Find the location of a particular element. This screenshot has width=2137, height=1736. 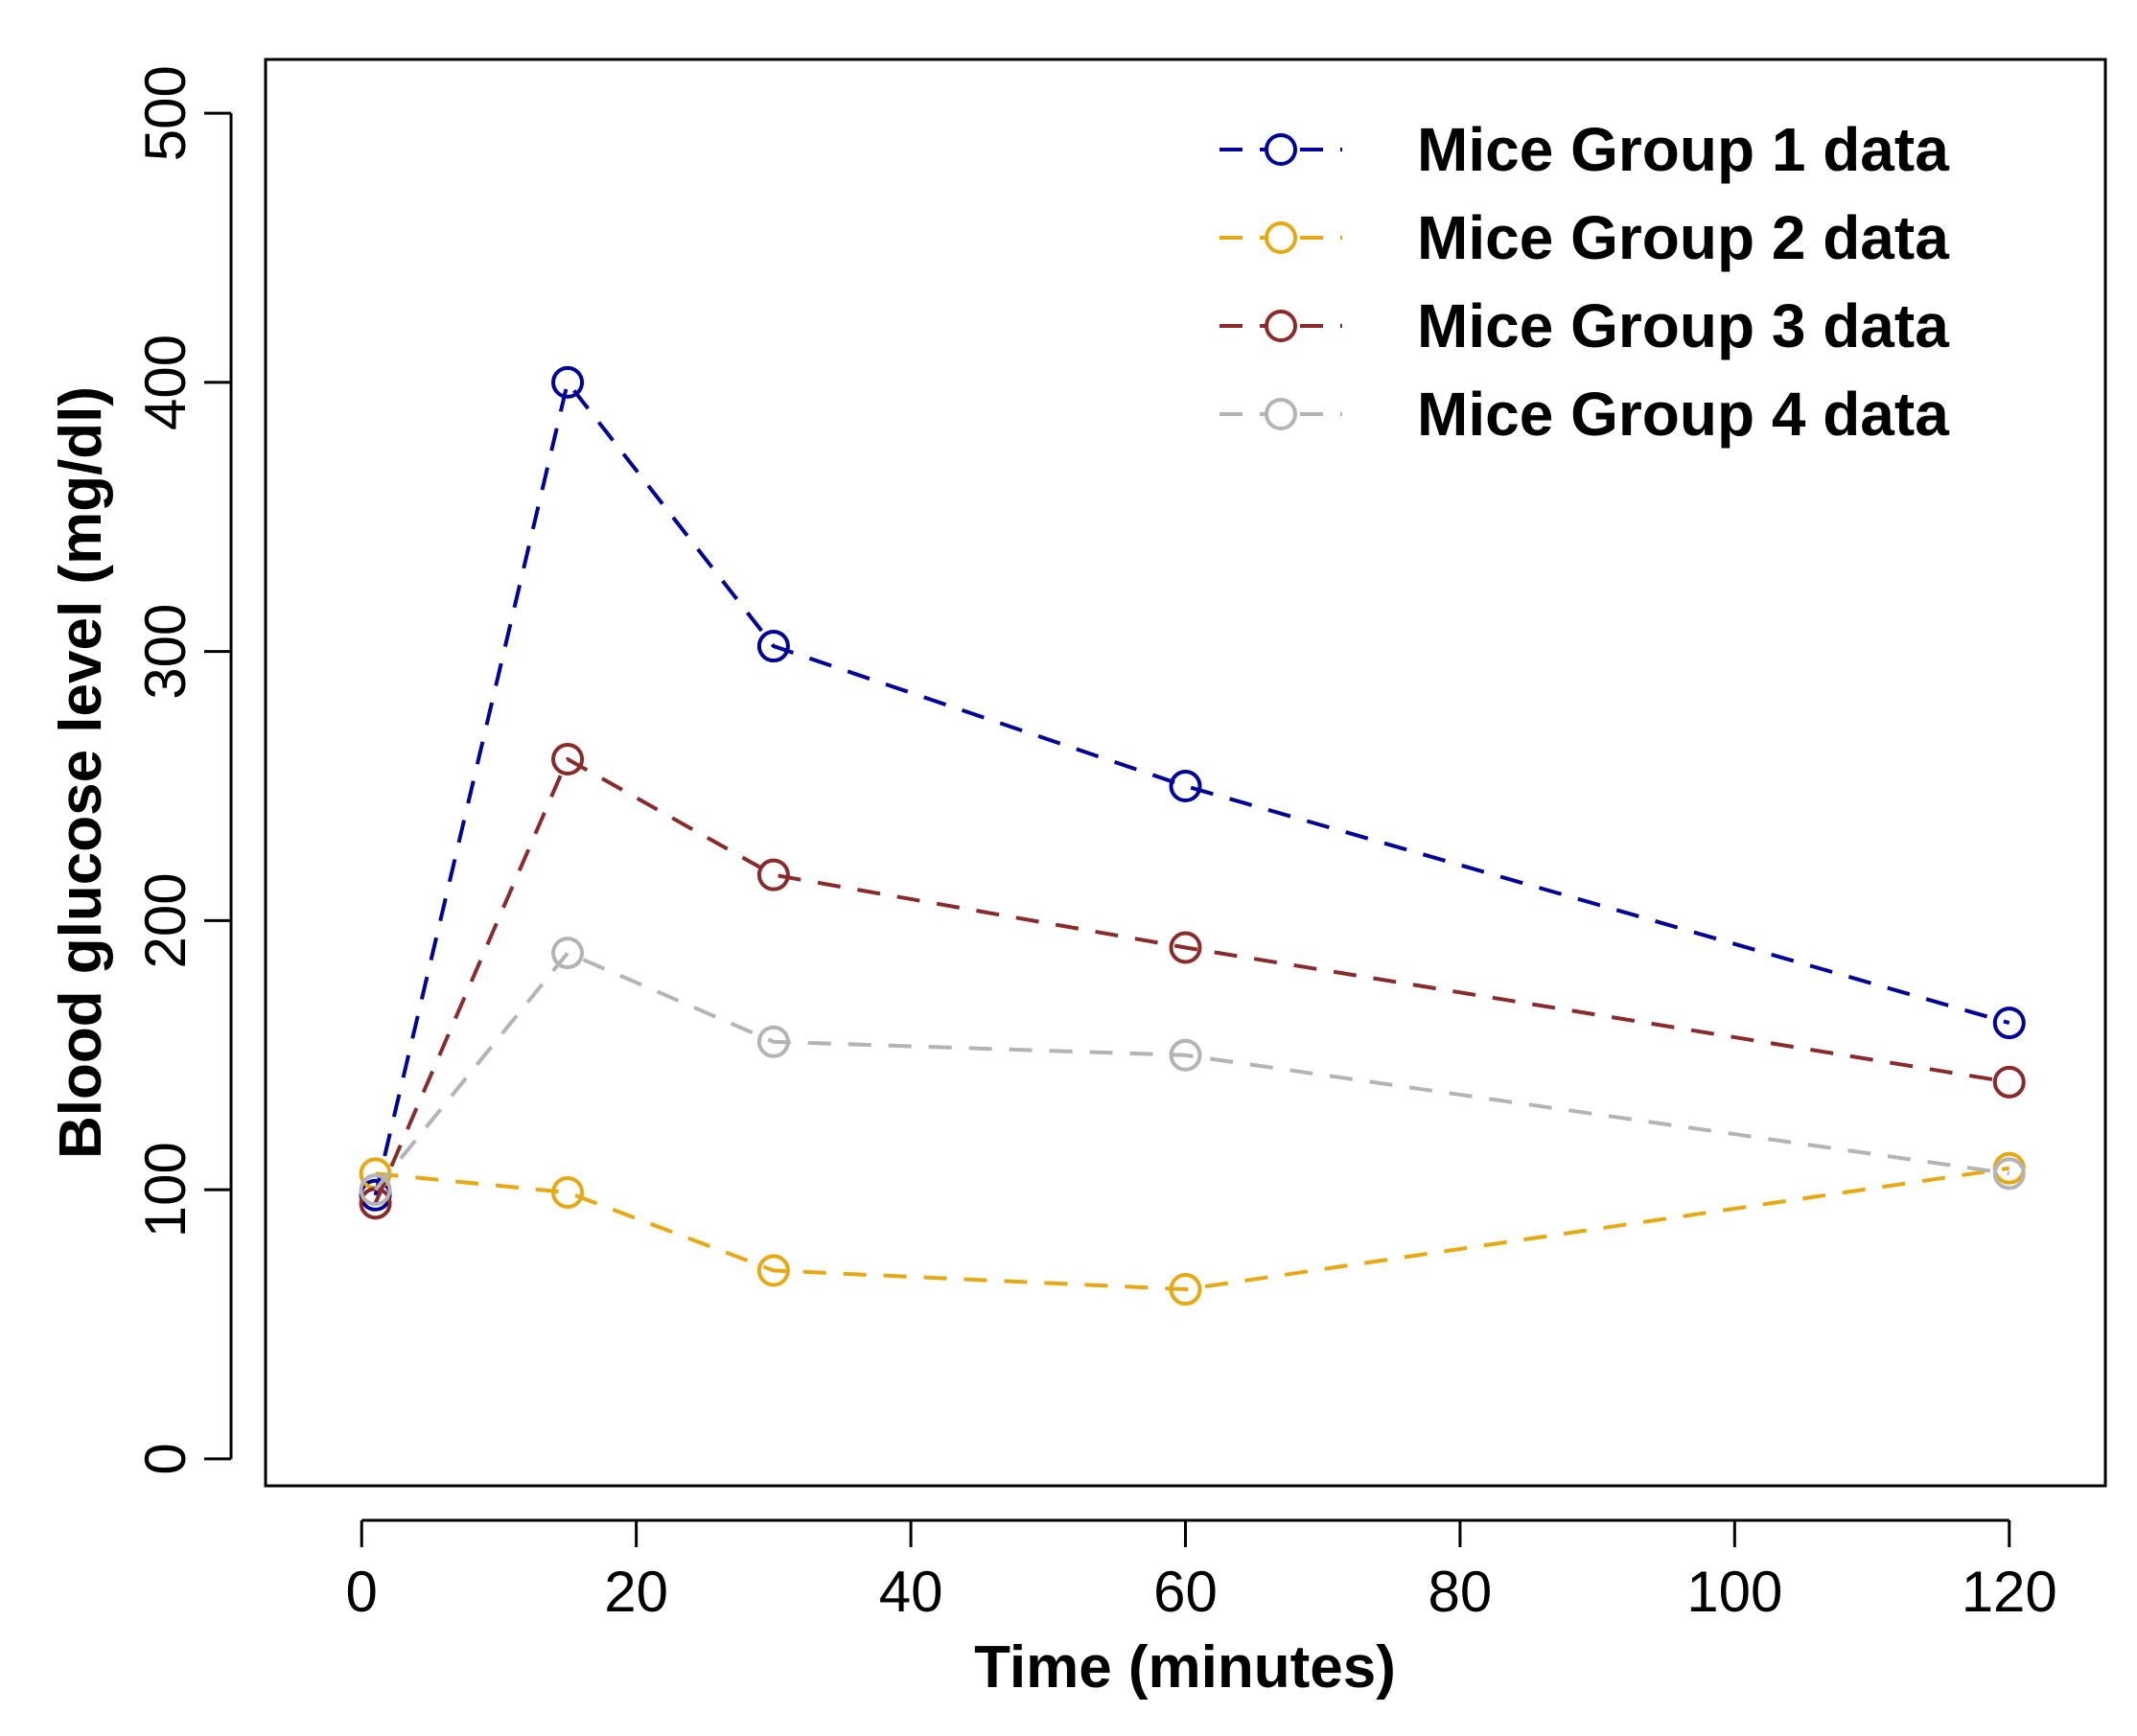

y-axis: 0 100 200 300 400 500 is located at coordinates (183, 770).